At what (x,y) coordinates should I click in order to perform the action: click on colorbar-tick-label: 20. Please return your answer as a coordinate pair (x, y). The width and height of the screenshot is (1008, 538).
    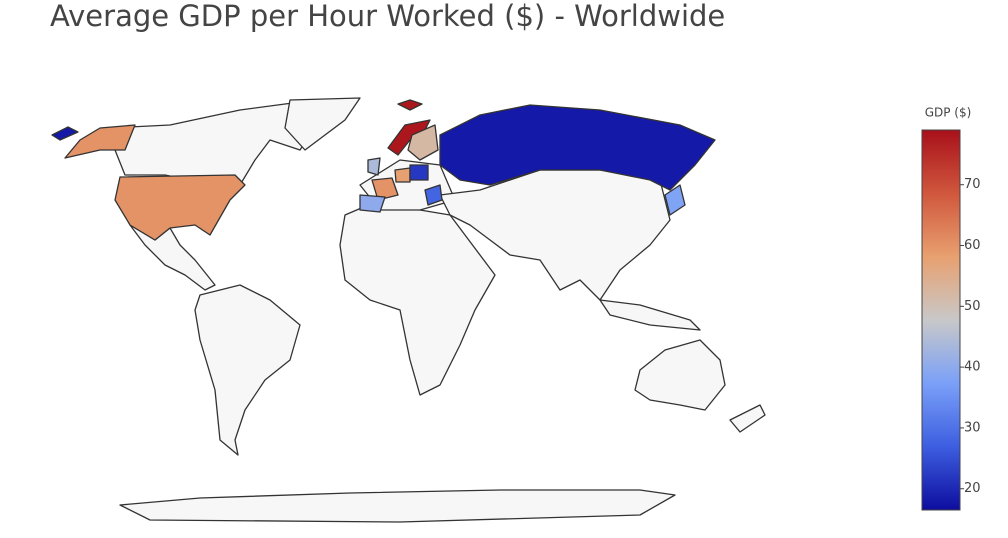
    Looking at the image, I should click on (972, 488).